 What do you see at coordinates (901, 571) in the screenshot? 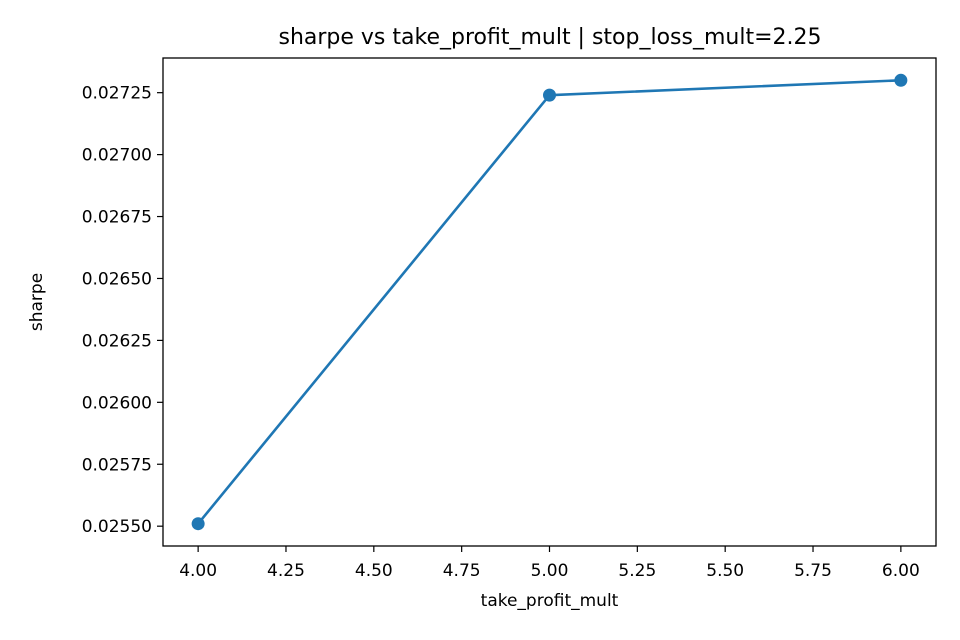
I see `x-tick-label: 6.00` at bounding box center [901, 571].